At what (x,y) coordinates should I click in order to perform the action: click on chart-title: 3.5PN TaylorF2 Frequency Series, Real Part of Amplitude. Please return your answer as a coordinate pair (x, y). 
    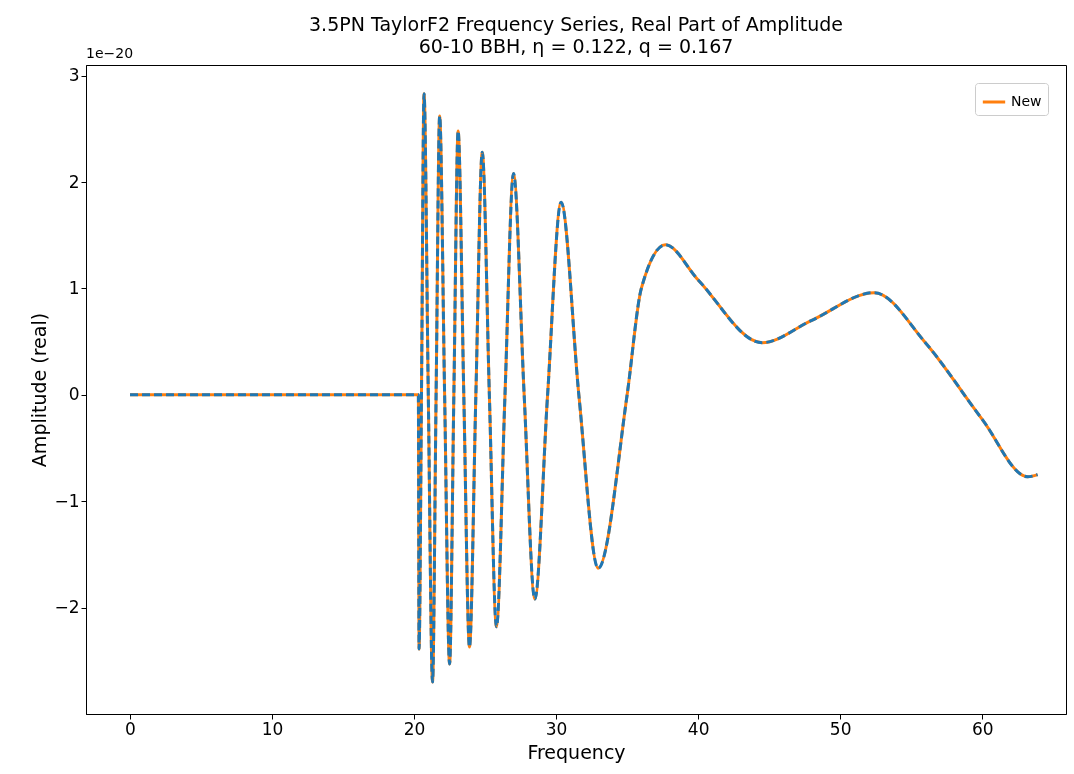
    Looking at the image, I should click on (576, 24).